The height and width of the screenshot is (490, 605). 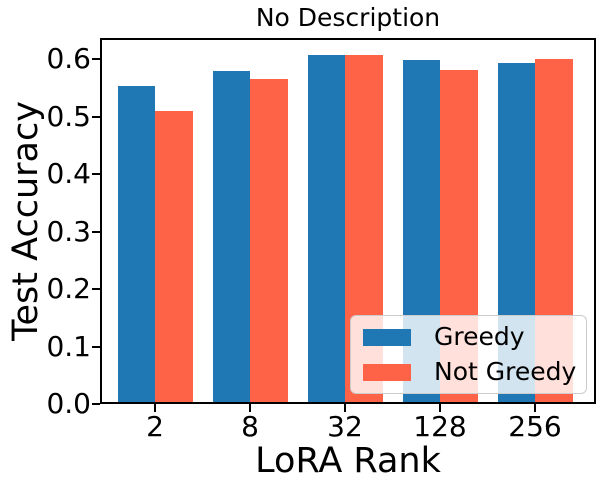 What do you see at coordinates (68, 174) in the screenshot?
I see `y-tick-label: 0.4` at bounding box center [68, 174].